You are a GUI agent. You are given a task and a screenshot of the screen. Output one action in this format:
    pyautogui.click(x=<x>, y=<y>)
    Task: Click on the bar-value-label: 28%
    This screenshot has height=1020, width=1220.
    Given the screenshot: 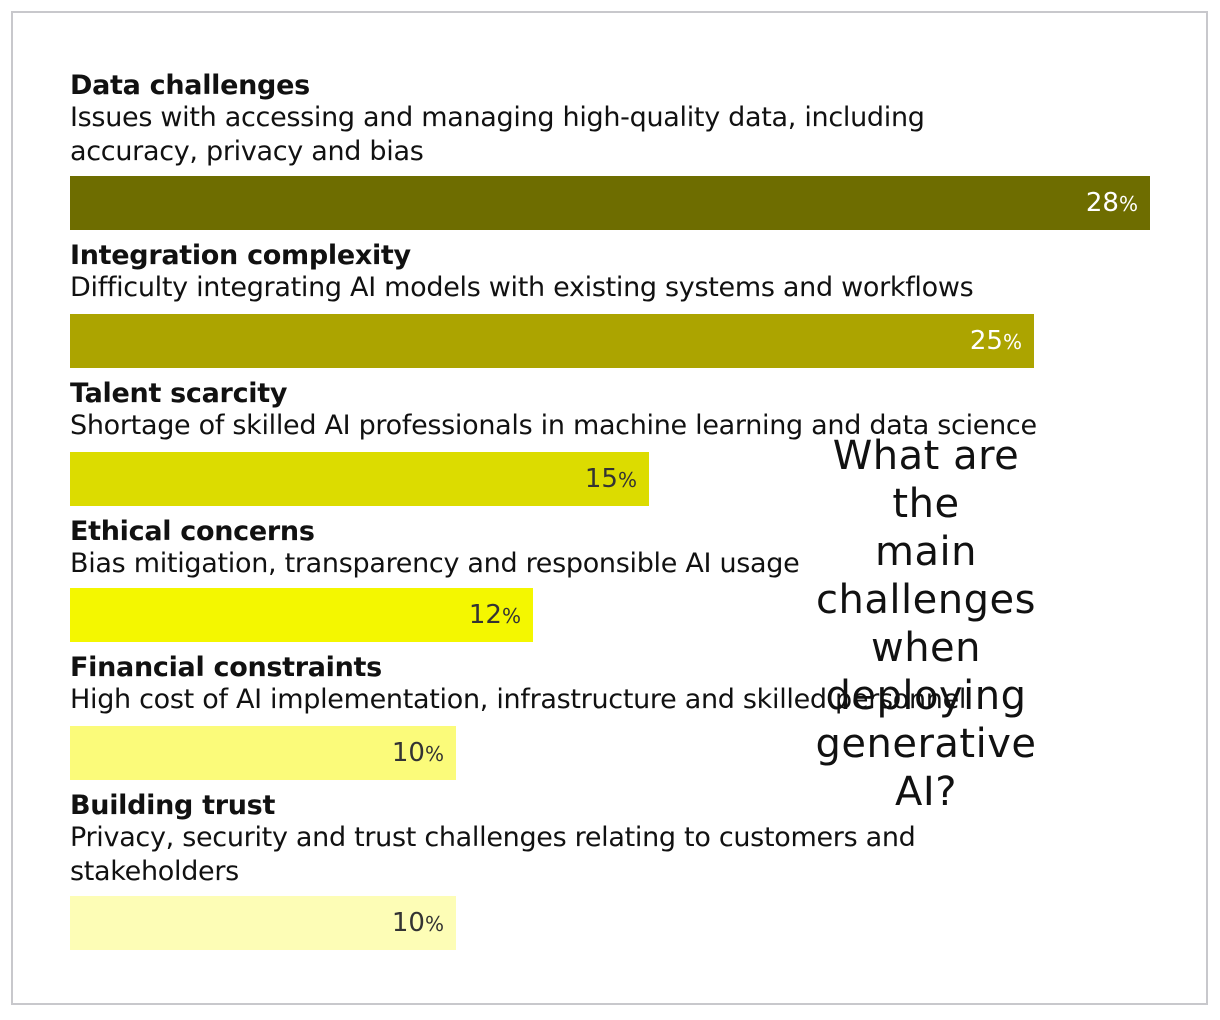 What is the action you would take?
    pyautogui.click(x=1112, y=203)
    